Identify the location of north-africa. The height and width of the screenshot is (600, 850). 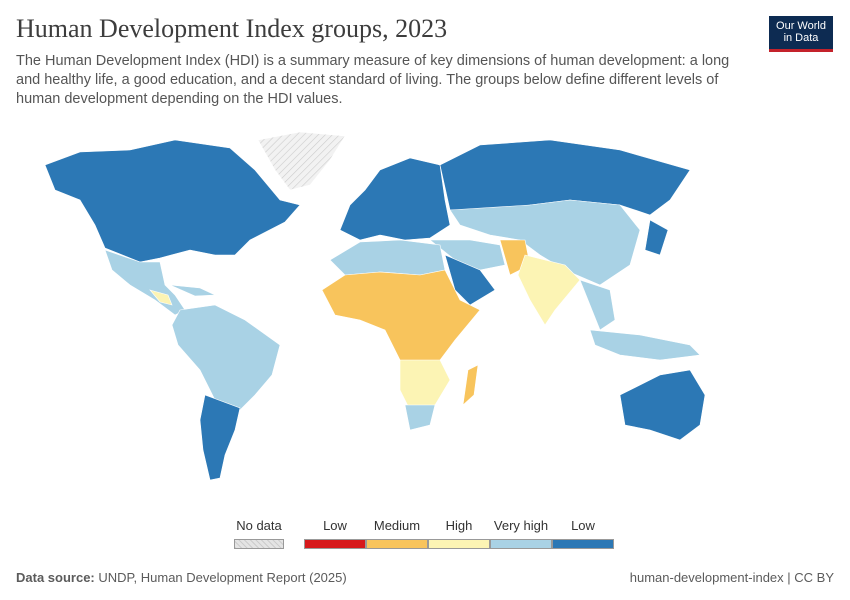
(387, 257).